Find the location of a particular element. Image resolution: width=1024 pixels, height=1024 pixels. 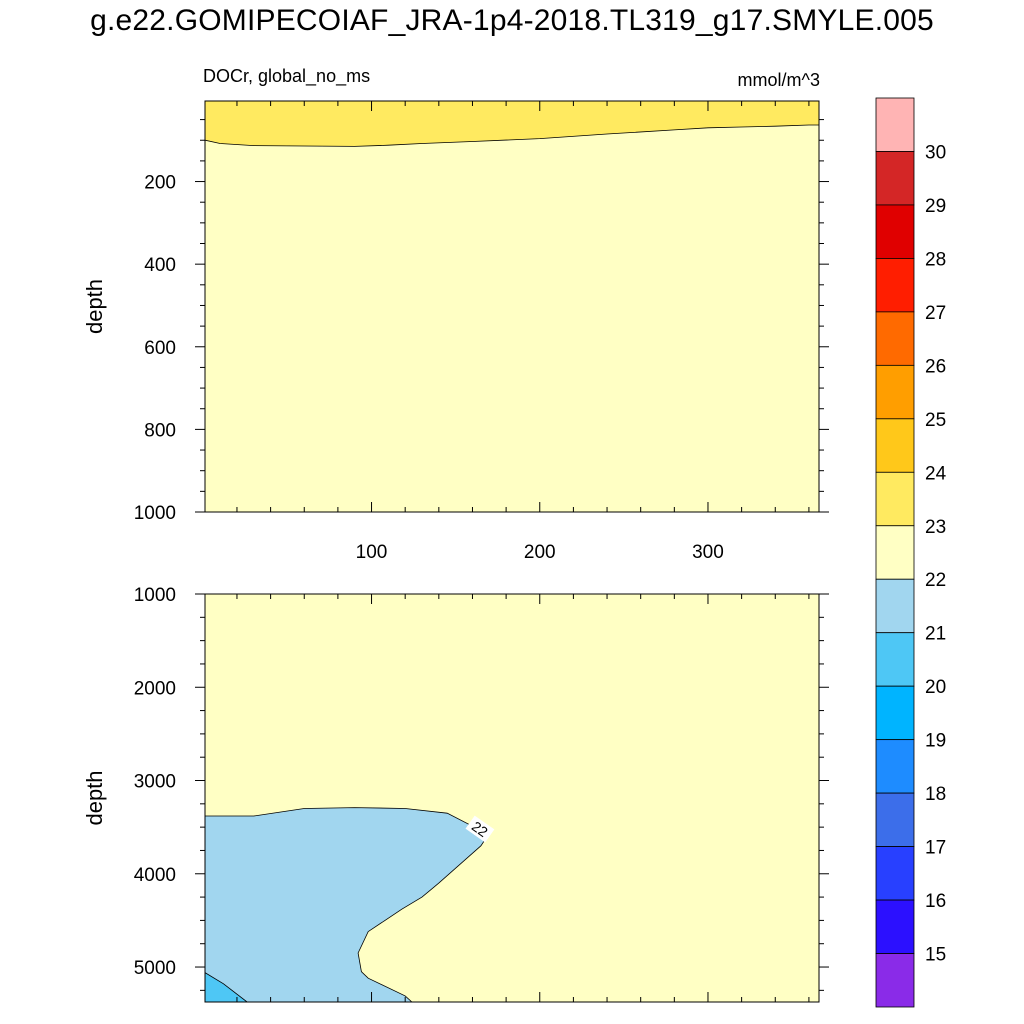

y-tick-label: 800 is located at coordinates (160, 430).